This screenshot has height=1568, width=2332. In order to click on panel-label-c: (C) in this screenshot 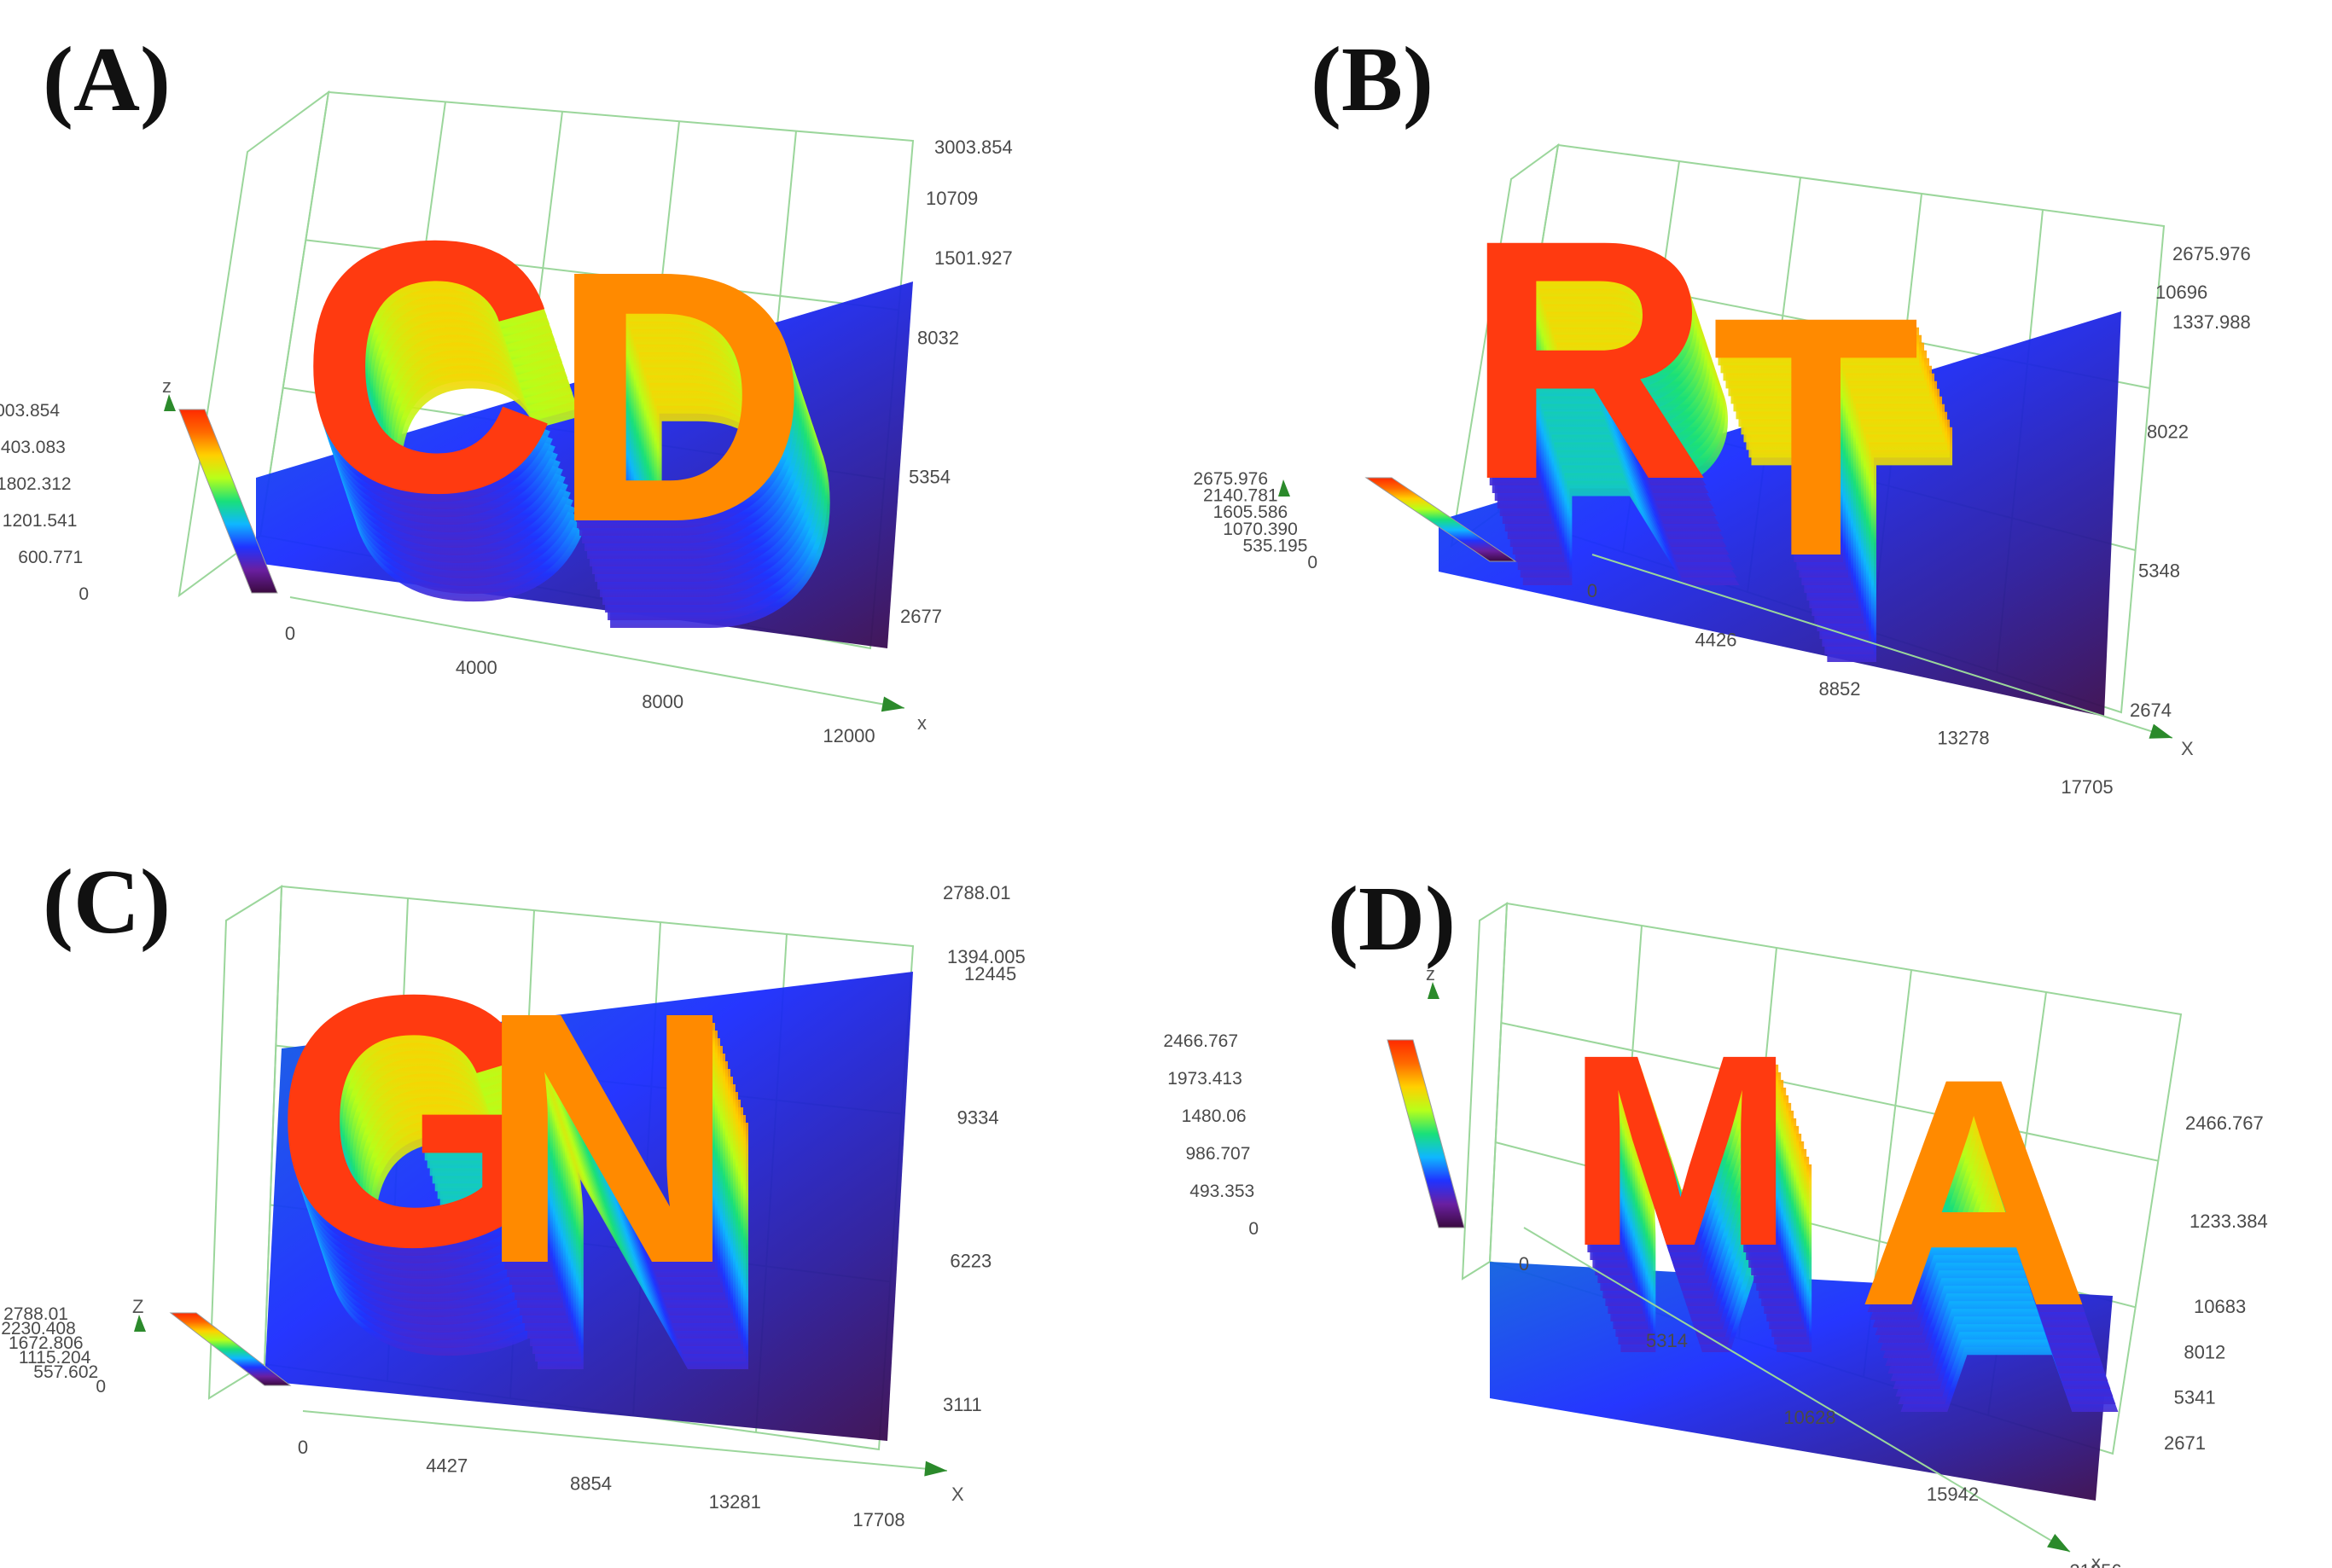, I will do `click(107, 902)`.